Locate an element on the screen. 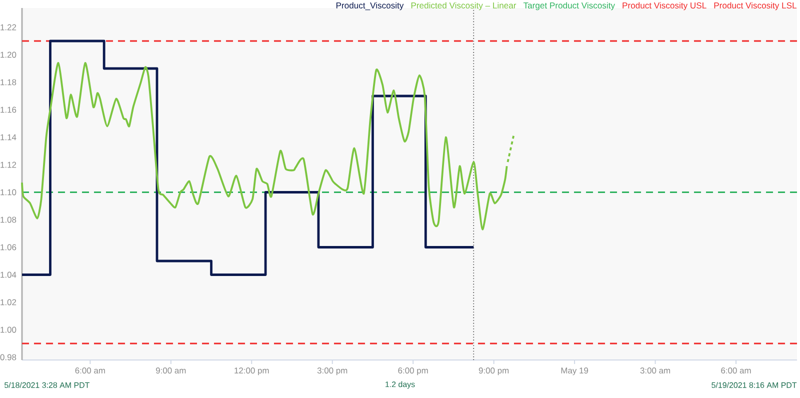 The width and height of the screenshot is (800, 398). y-tick-label: 1.06 is located at coordinates (8, 247).